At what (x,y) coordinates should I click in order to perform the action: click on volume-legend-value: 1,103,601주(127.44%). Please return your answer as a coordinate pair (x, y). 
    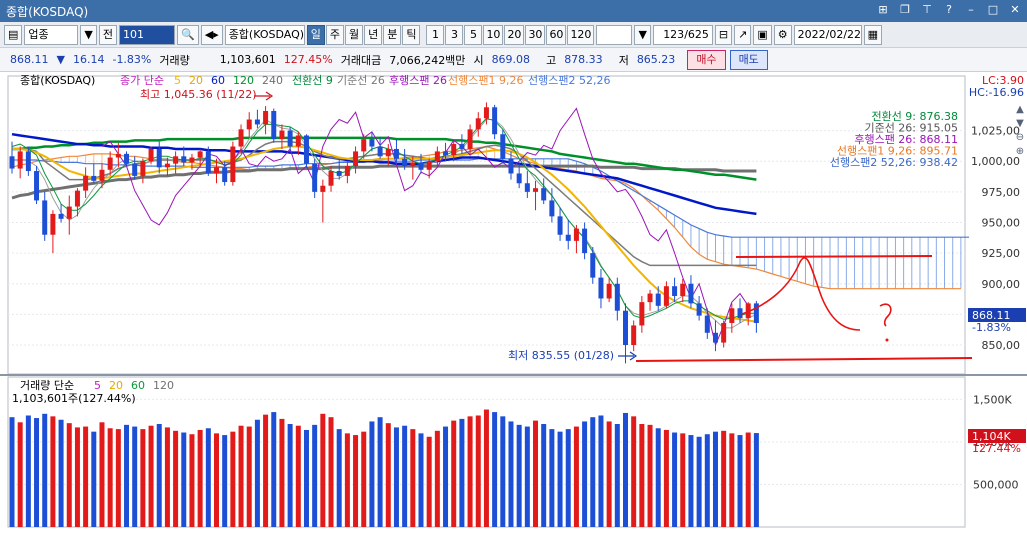
    Looking at the image, I should click on (74, 398).